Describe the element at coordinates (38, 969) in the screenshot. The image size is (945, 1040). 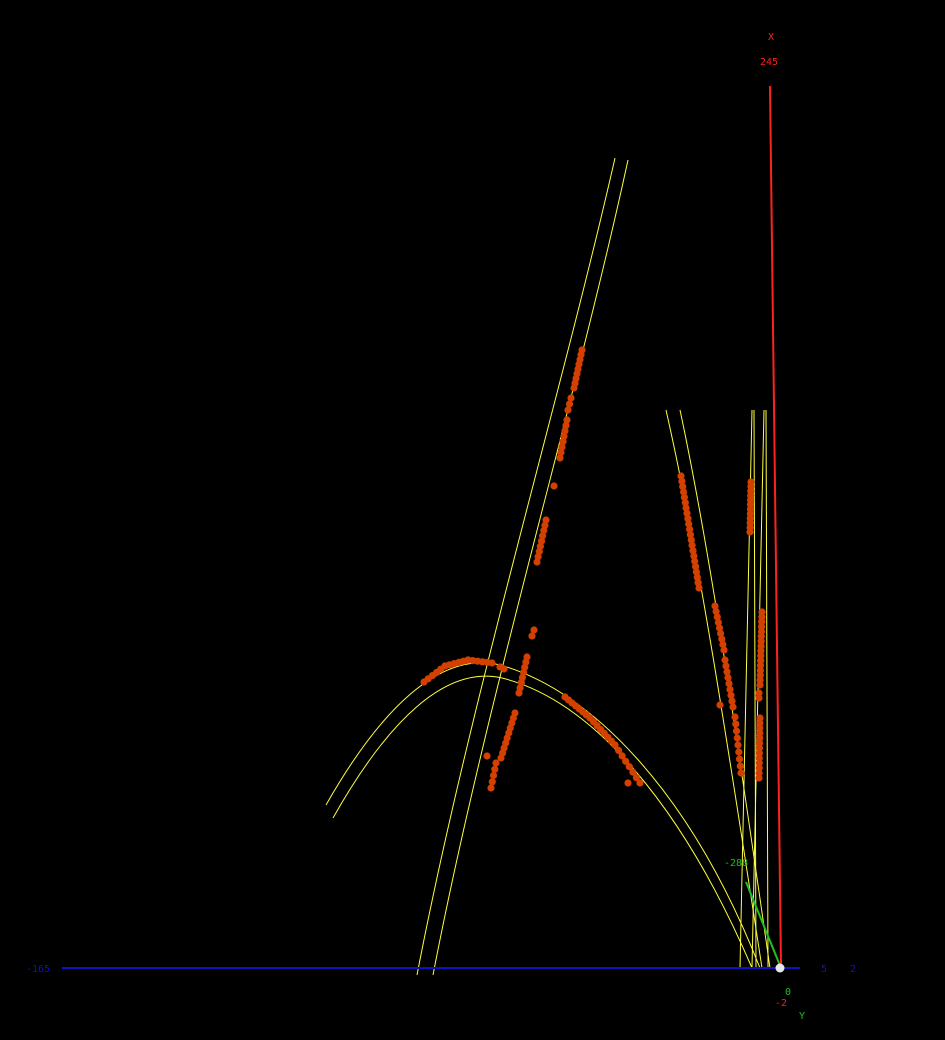
I see `z-axis-min-label: -165` at that location.